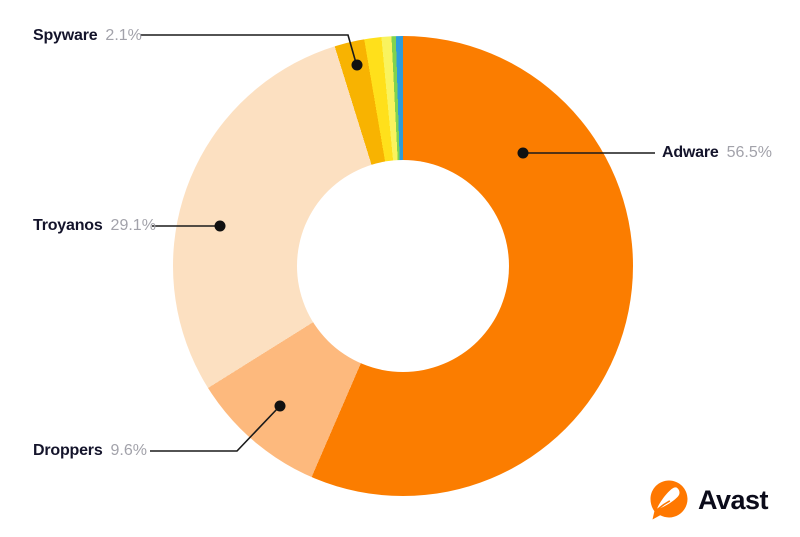  Describe the element at coordinates (669, 500) in the screenshot. I see `avast-logo-icon` at that location.